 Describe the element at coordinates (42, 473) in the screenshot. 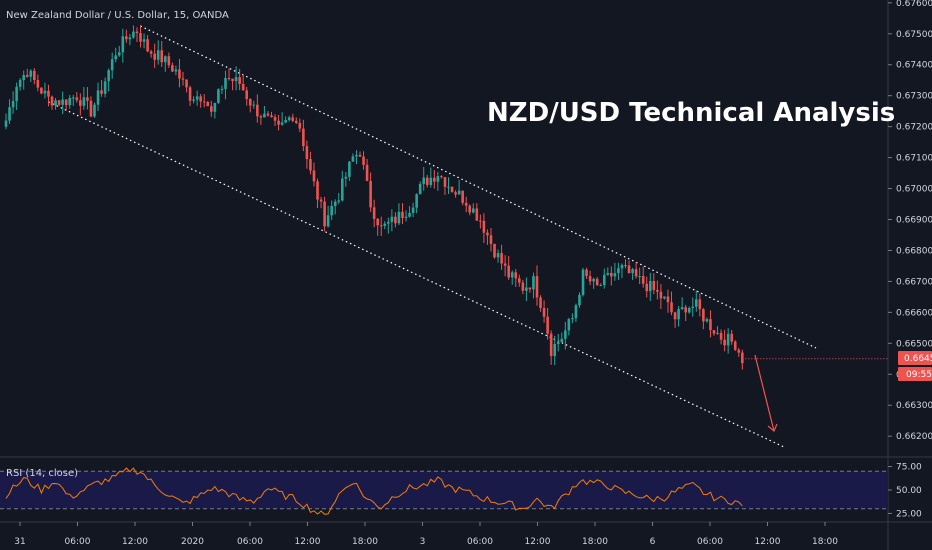

I see `rsi-label: RSI (14, close)` at that location.